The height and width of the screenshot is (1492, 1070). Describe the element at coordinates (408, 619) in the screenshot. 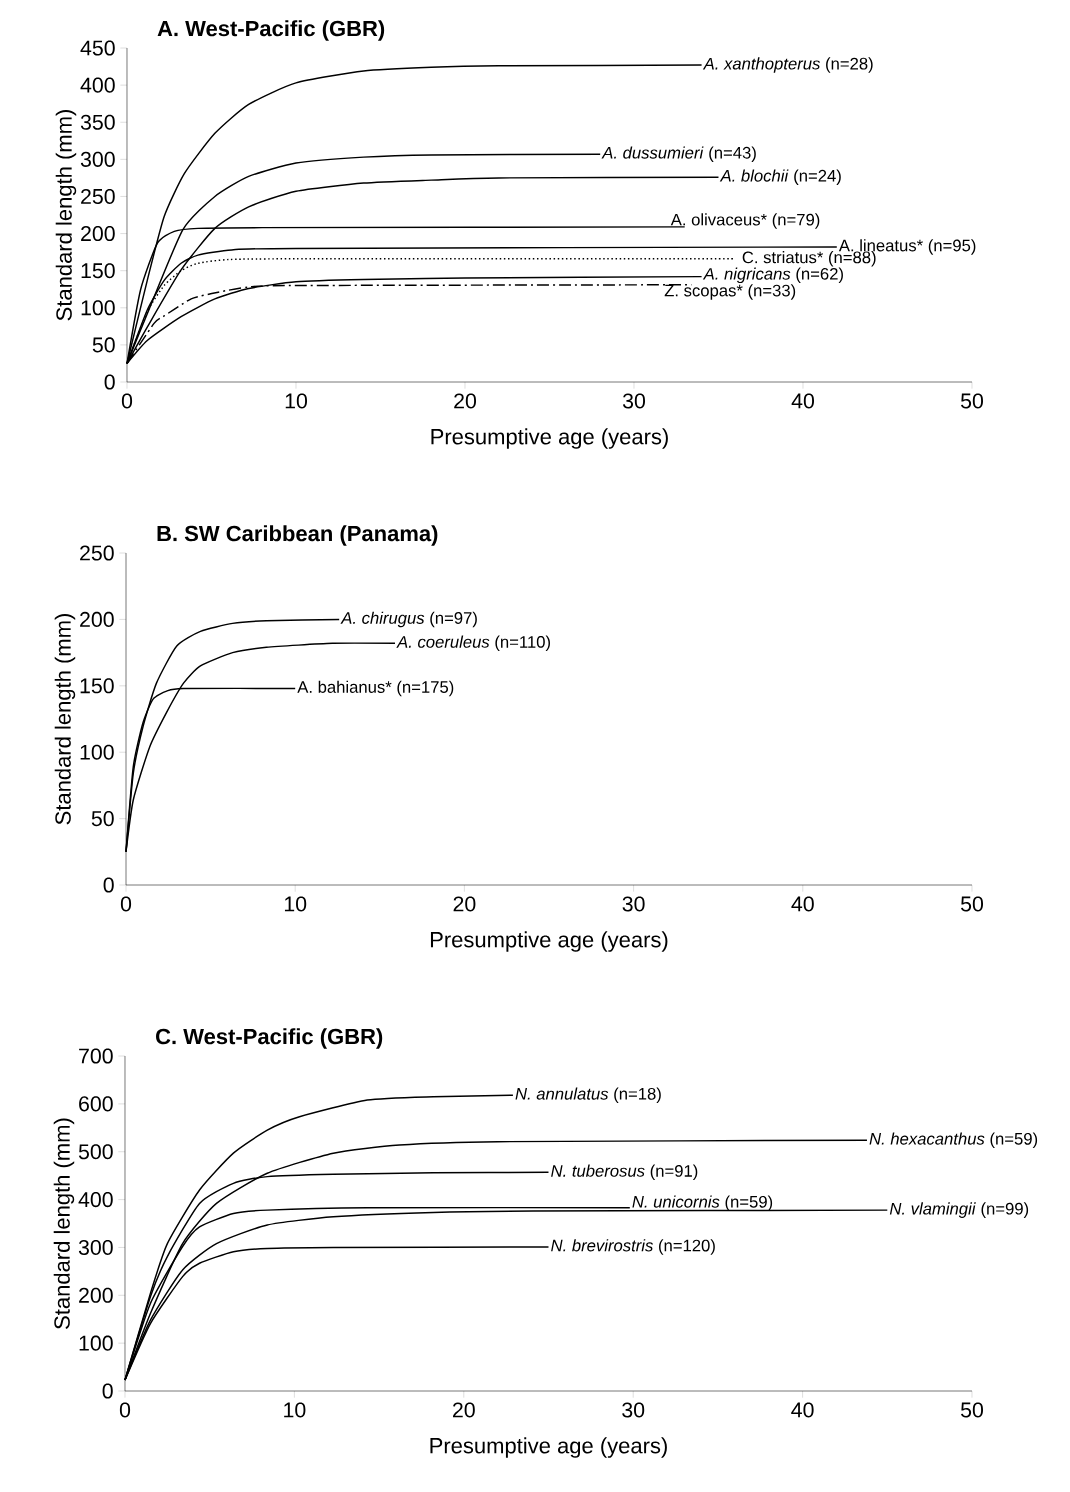

I see `series-label: A. chirugus (n=97)` at that location.